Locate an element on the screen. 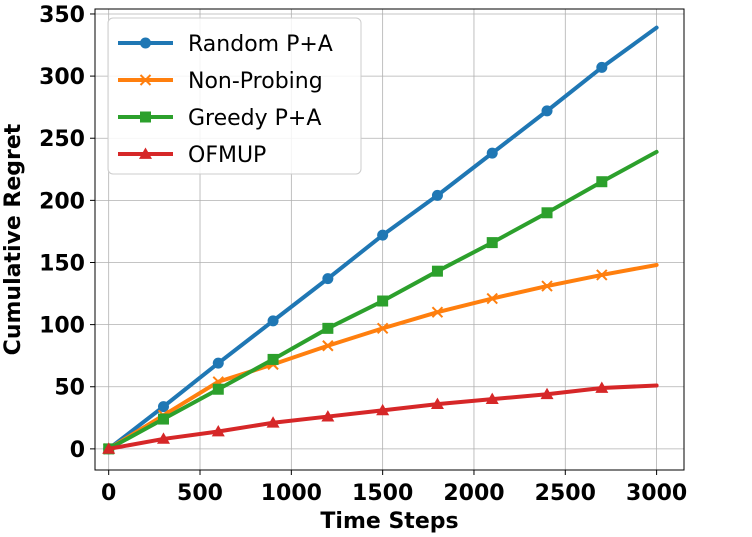 Image resolution: width=752 pixels, height=537 pixels. x-tick-label: 0 is located at coordinates (108, 493).